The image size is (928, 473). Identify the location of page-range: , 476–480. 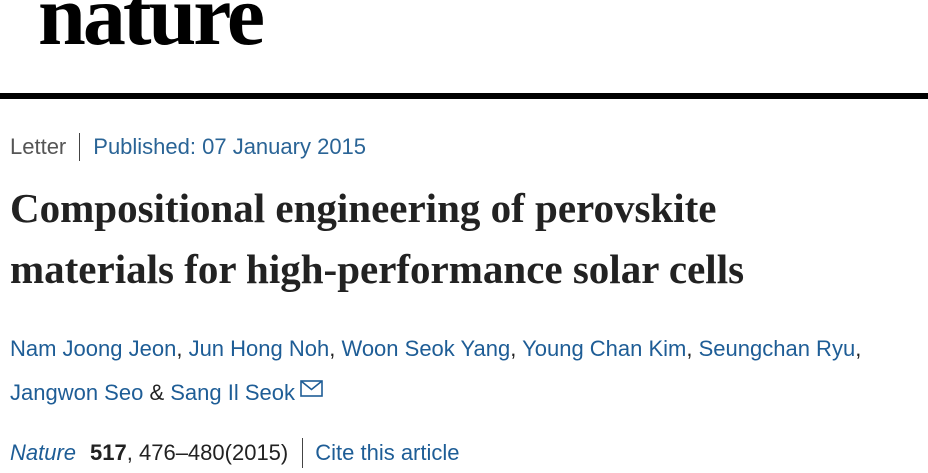
(175, 452).